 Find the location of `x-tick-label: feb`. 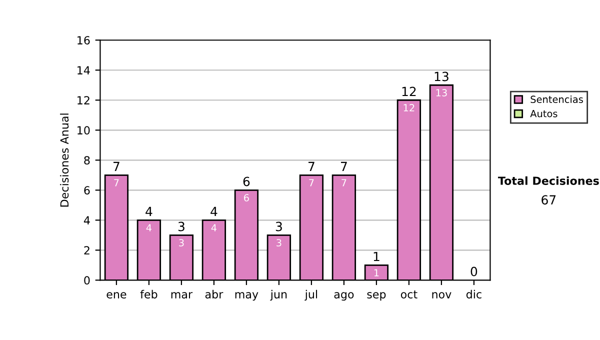

x-tick-label: feb is located at coordinates (149, 294).